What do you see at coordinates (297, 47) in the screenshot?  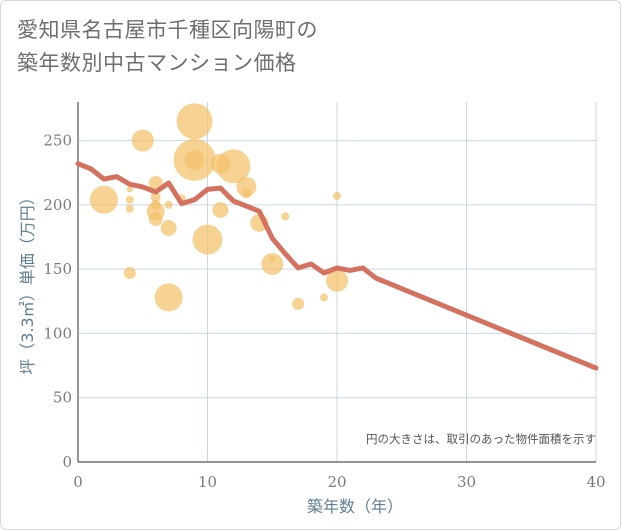 I see `chart-title: 愛知県名古屋市千種区向陽町の 築年数別中古マンション価格` at bounding box center [297, 47].